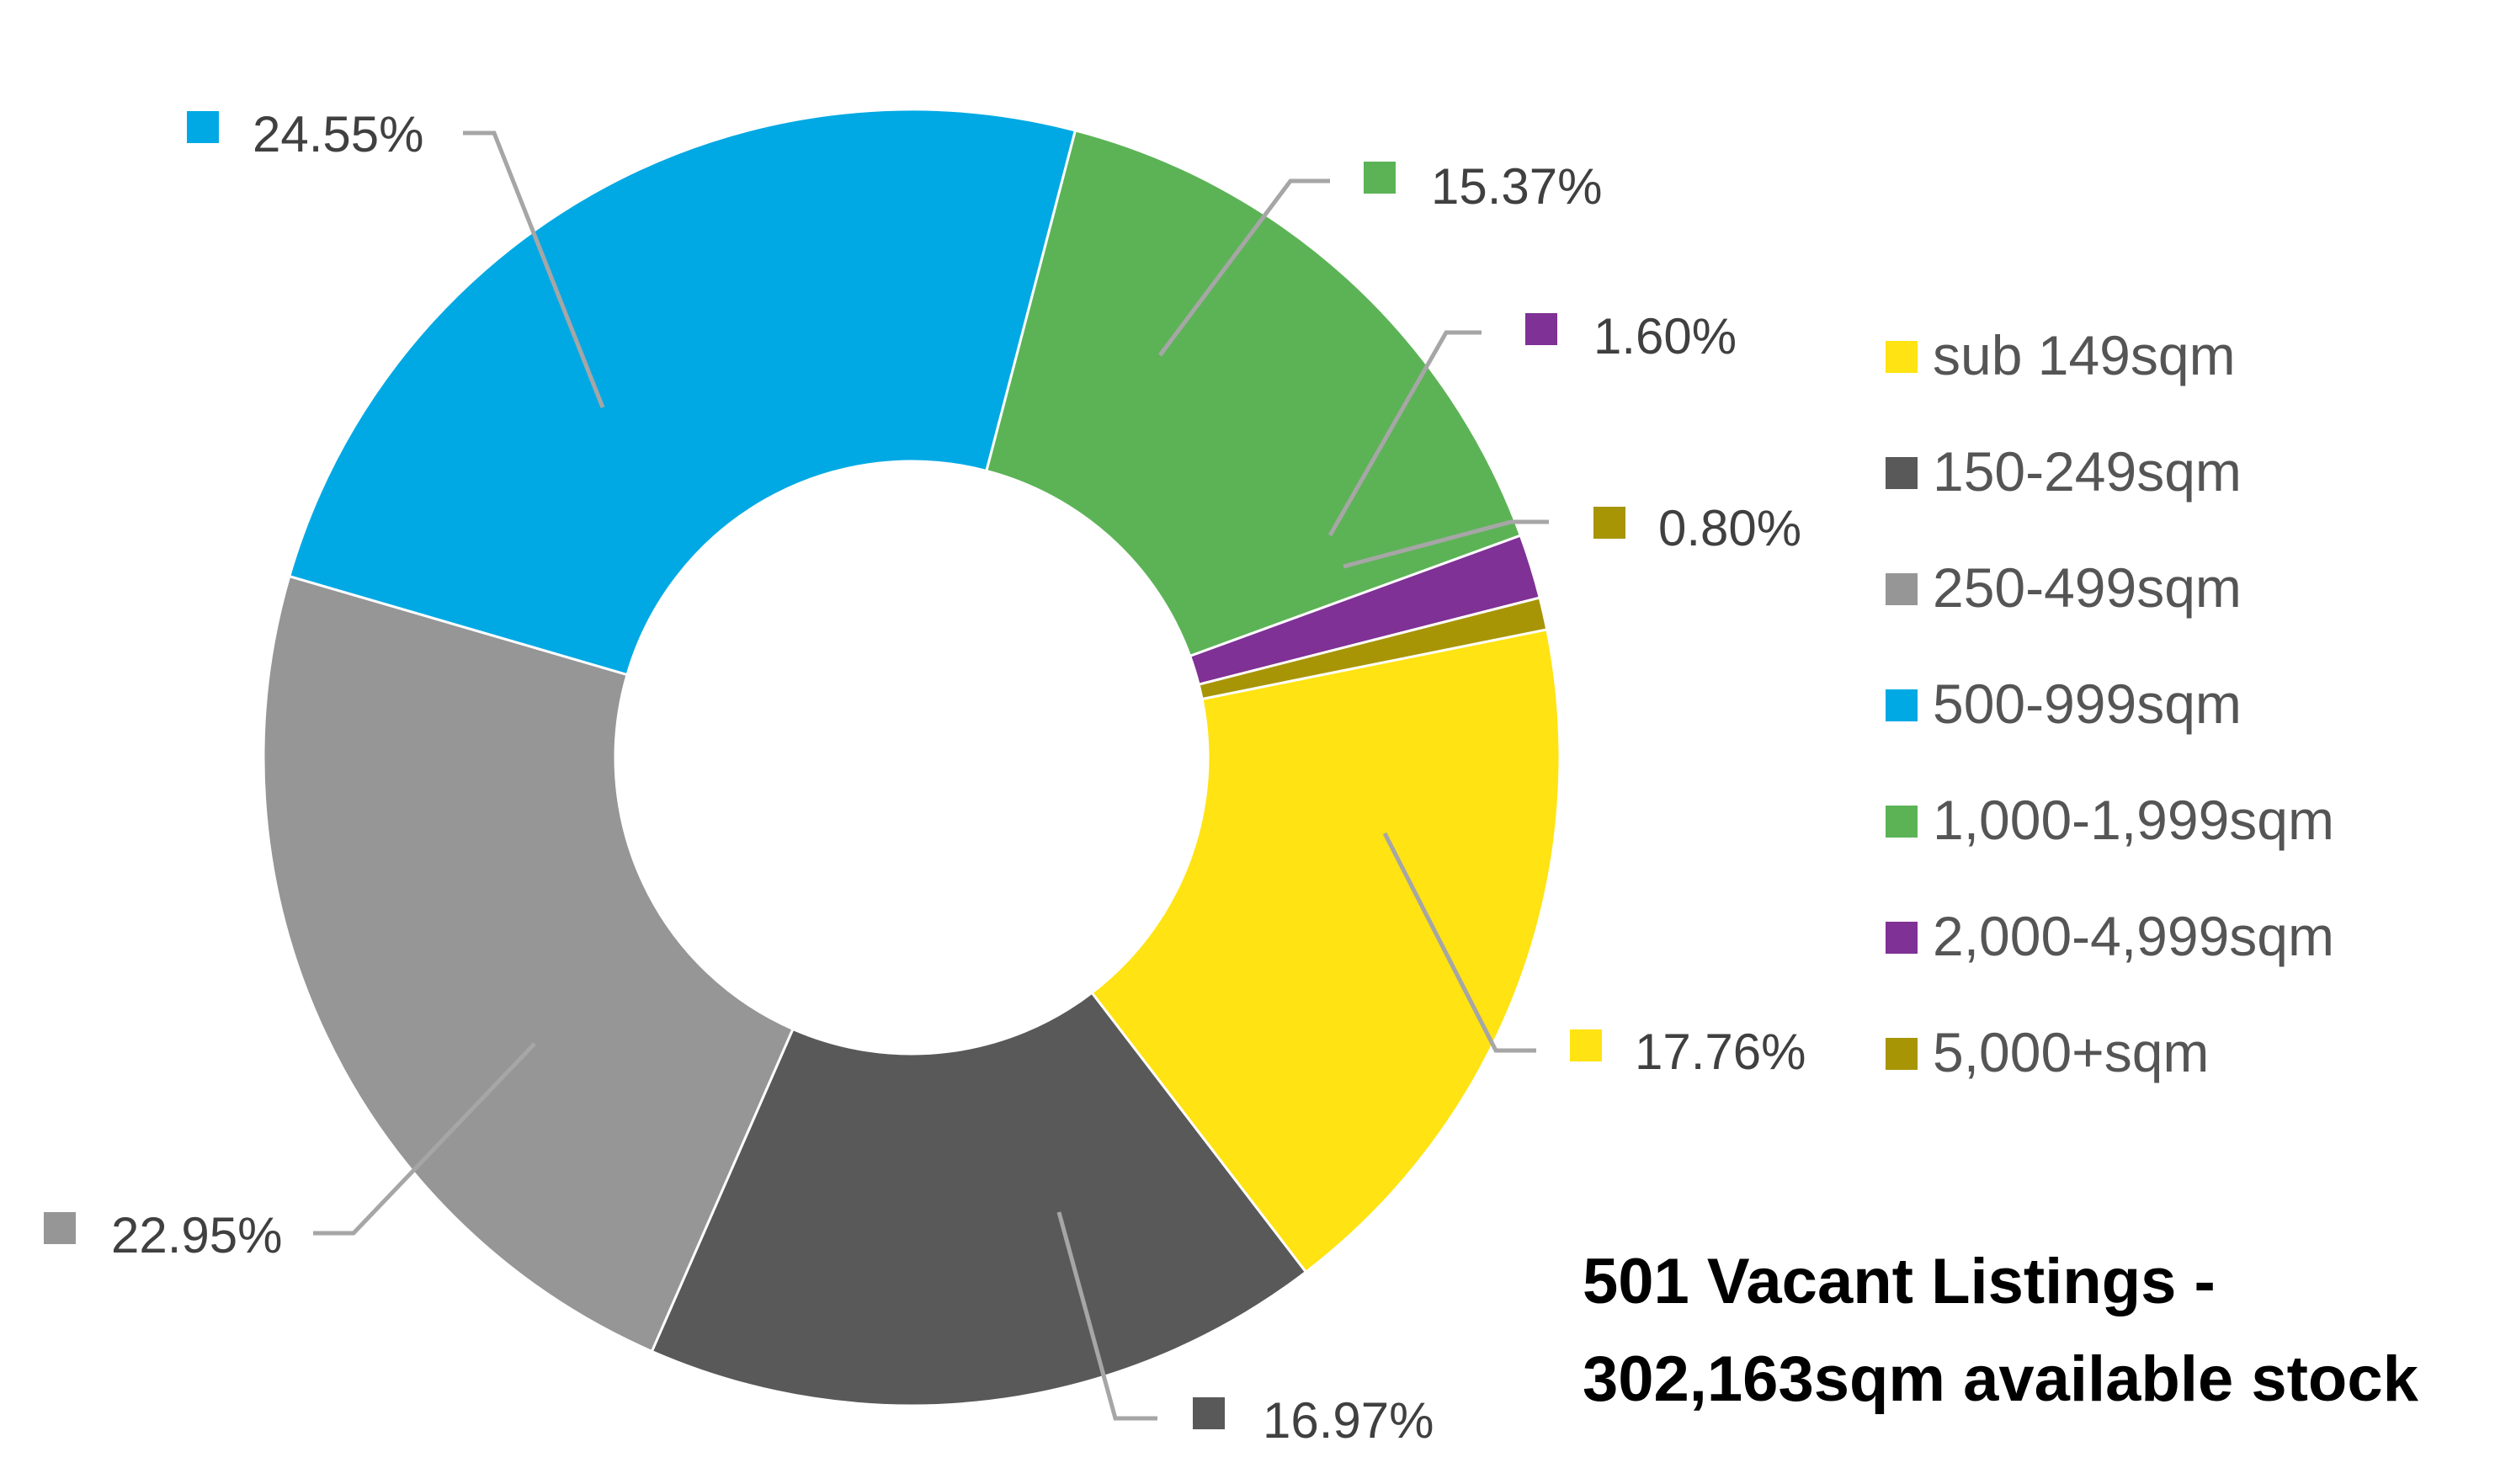 This screenshot has width=2511, height=1484. I want to click on legend-label-5-000-sqm: 5,000+sqm, so click(2071, 1052).